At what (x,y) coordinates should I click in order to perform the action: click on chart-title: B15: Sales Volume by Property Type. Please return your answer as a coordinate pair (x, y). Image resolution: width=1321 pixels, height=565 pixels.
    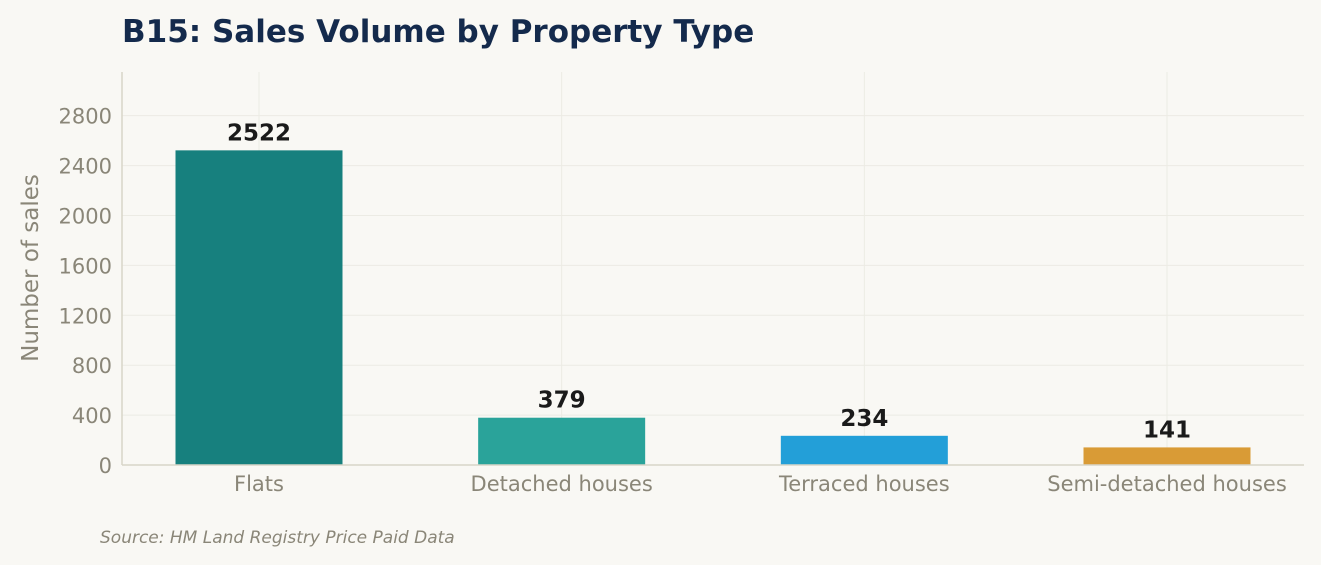
    Looking at the image, I should click on (438, 32).